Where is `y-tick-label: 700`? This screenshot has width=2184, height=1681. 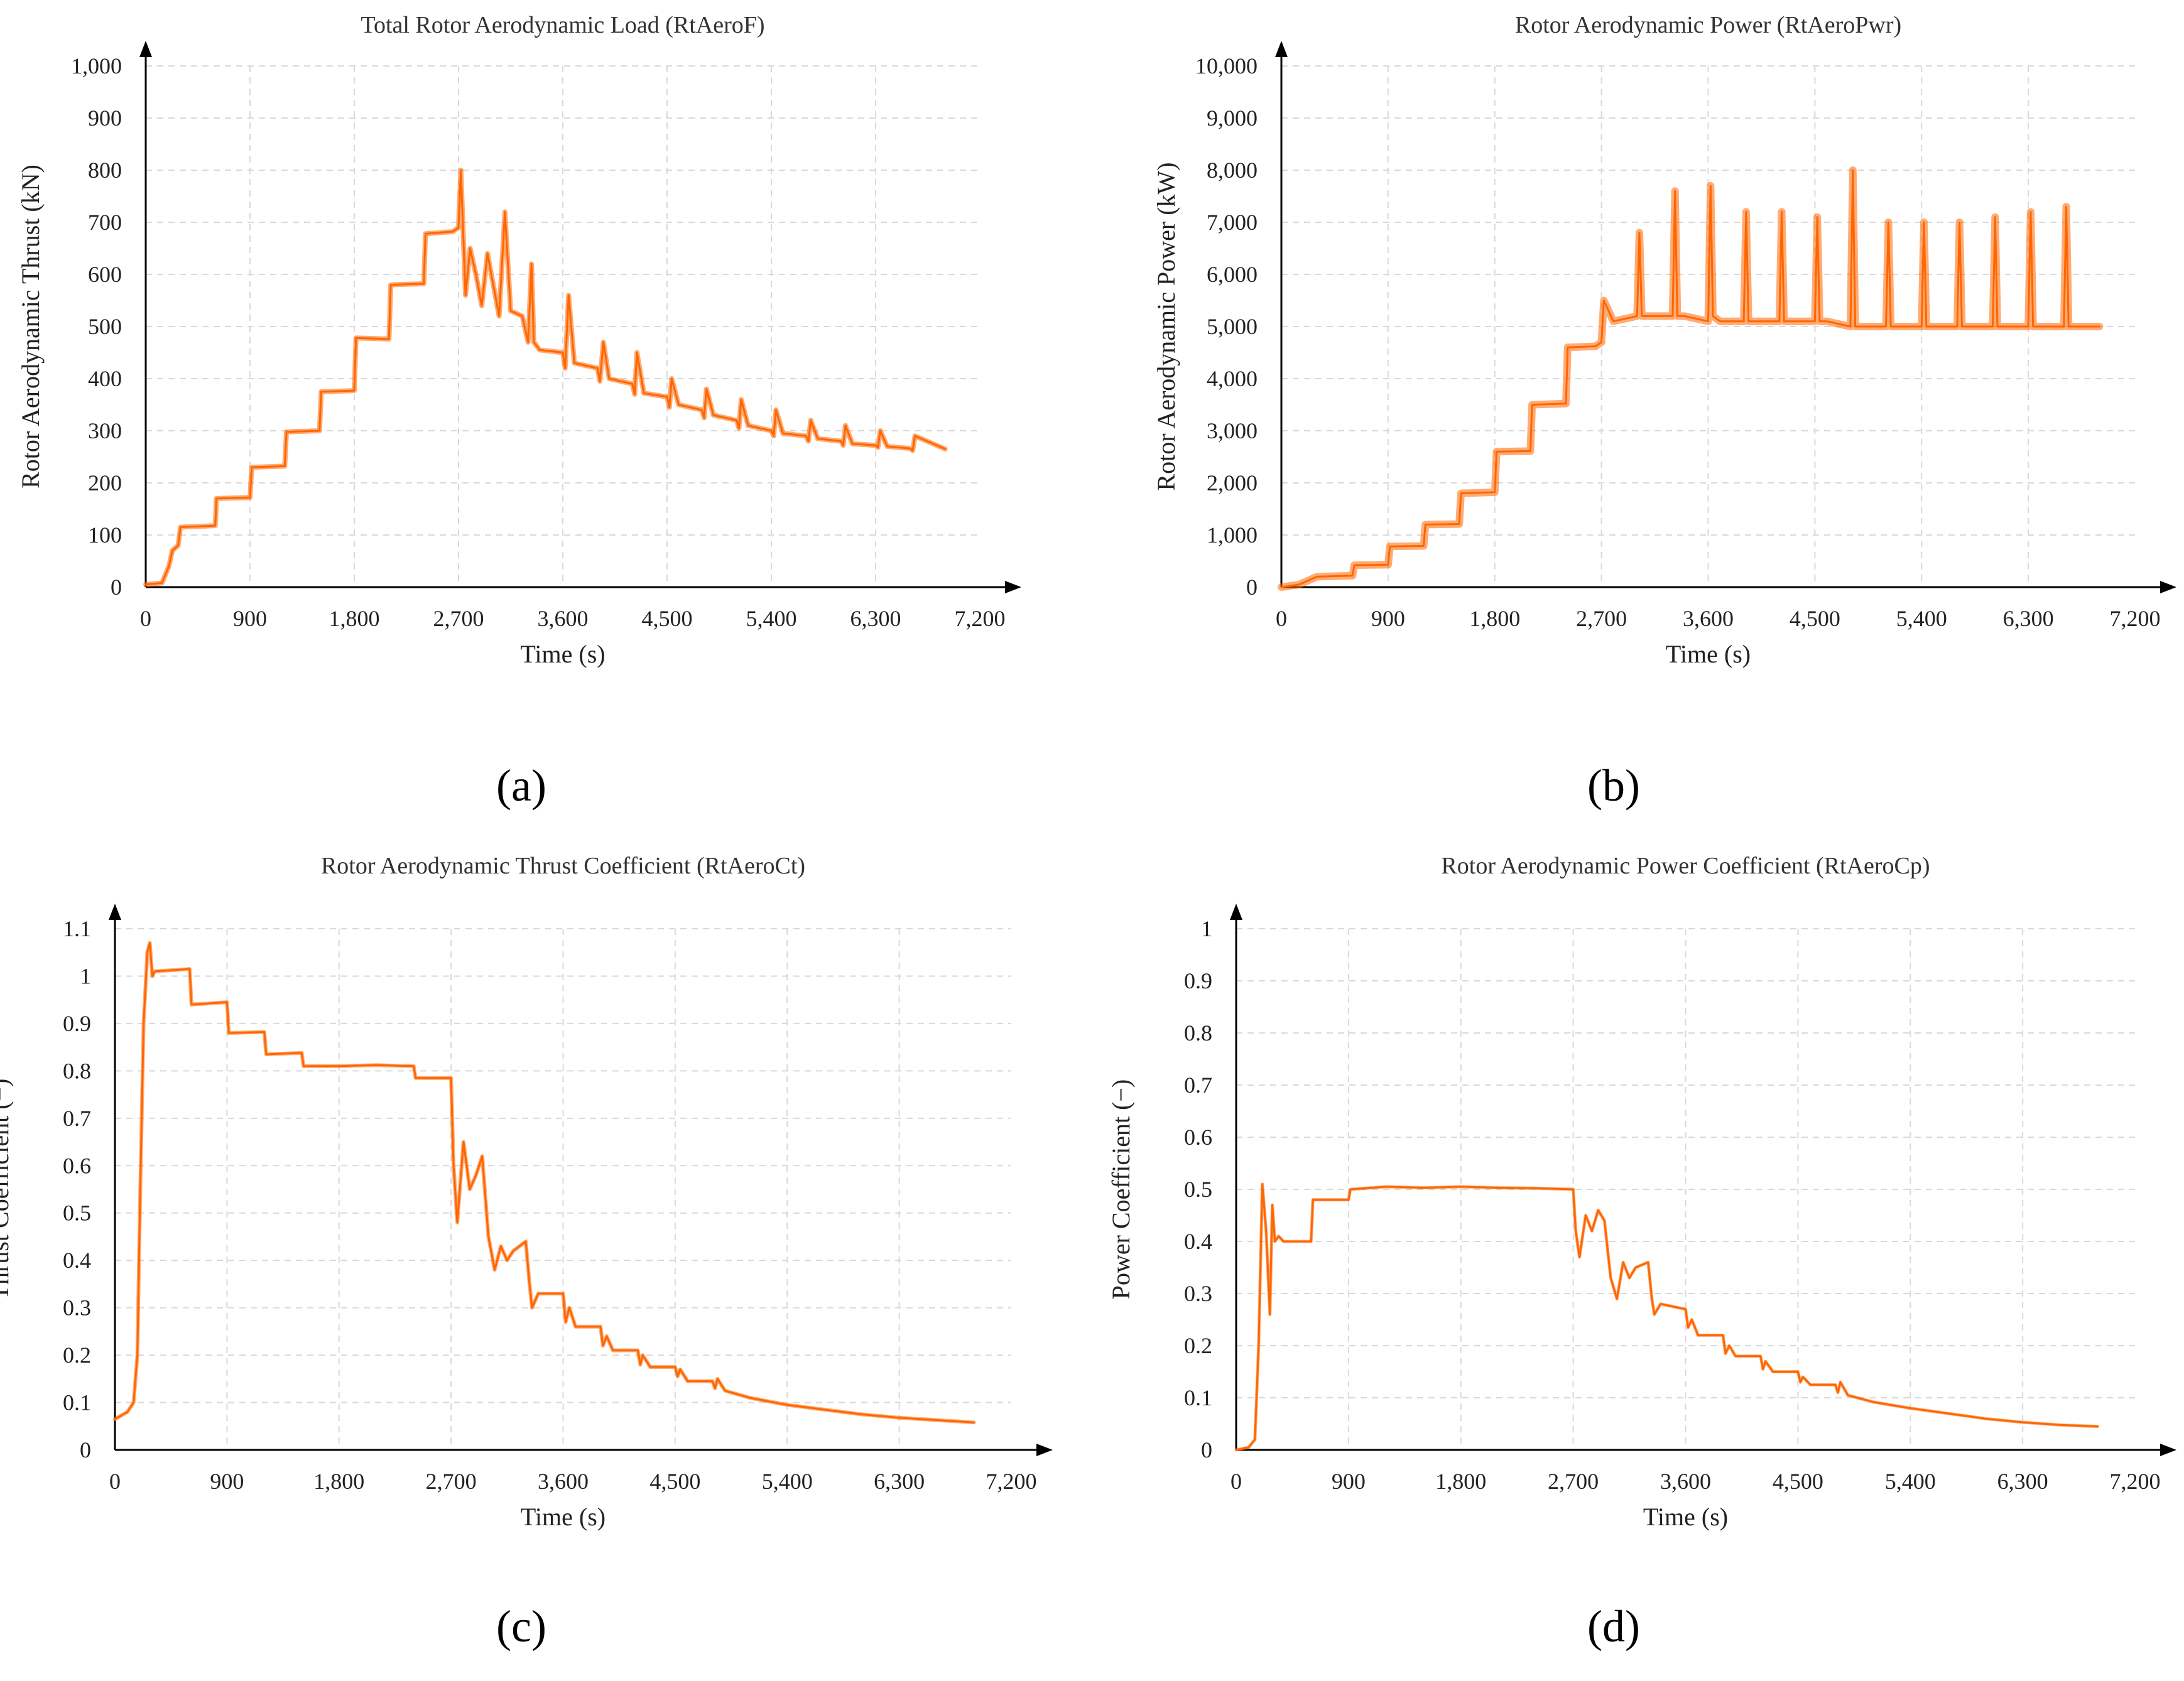 y-tick-label: 700 is located at coordinates (105, 222).